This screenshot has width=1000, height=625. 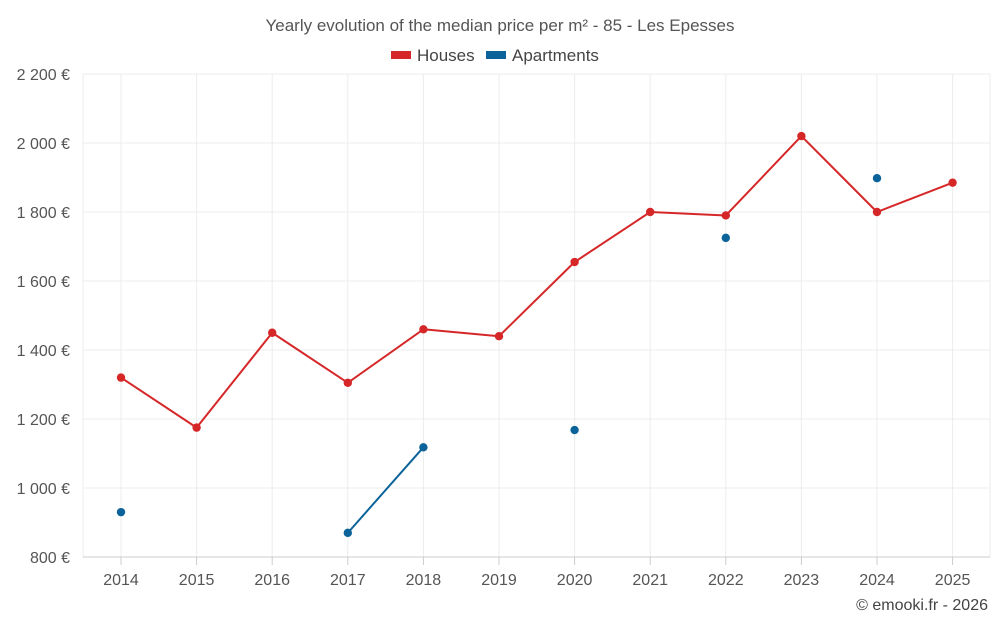 I want to click on y-tick-label: 1 200 €, so click(x=43, y=420).